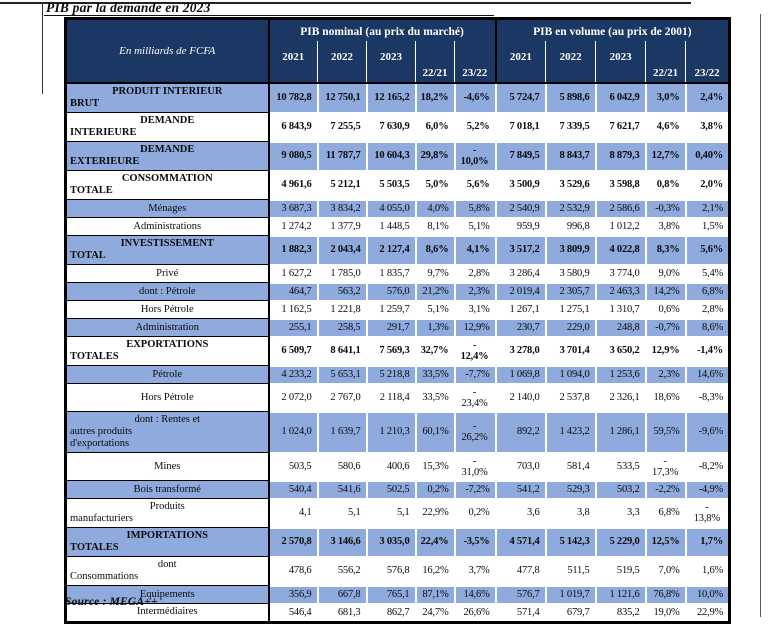  What do you see at coordinates (475, 291) in the screenshot?
I see `value-cell: 2,3%` at bounding box center [475, 291].